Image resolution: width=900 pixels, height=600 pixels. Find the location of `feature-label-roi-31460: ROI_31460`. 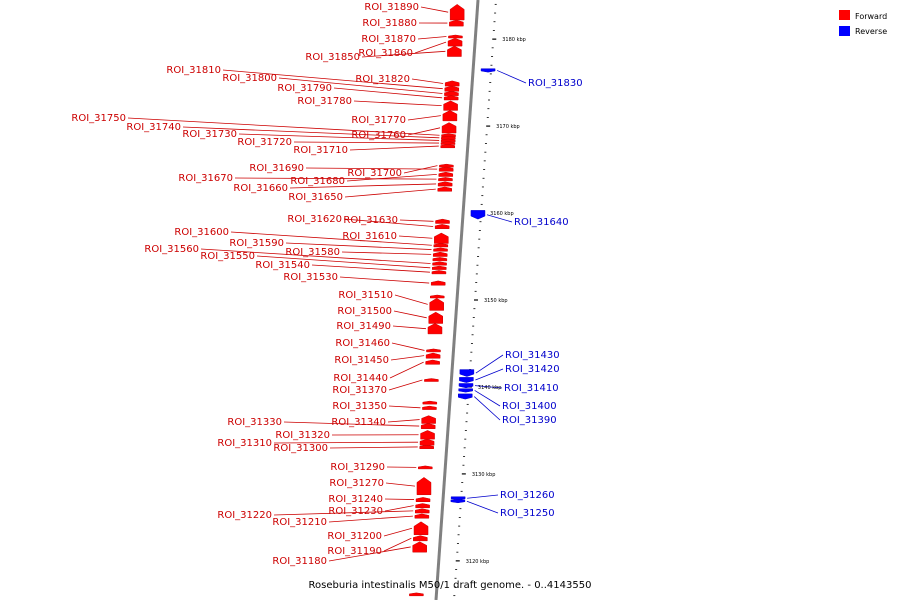

feature-label-roi-31460: ROI_31460 is located at coordinates (362, 343).